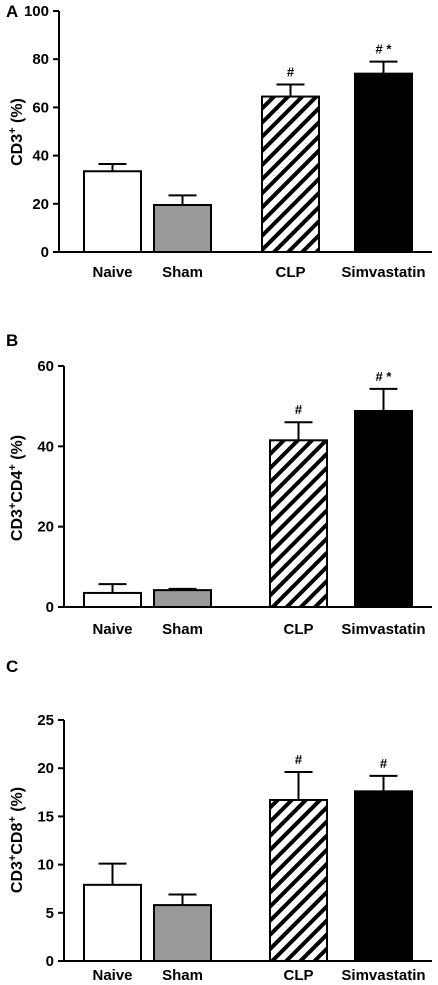 This screenshot has width=438, height=985. Describe the element at coordinates (182, 975) in the screenshot. I see `panel-c-category-label: Sham` at that location.